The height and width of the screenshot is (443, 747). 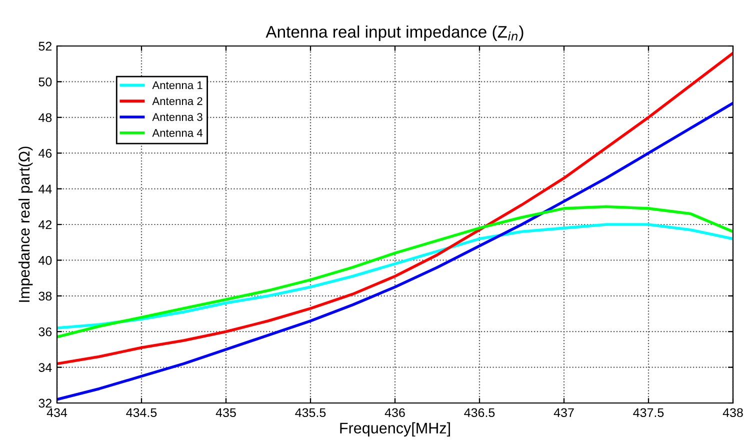 I want to click on chart-title: Antenna real input impedance (Z$_{in}$), so click(x=395, y=34).